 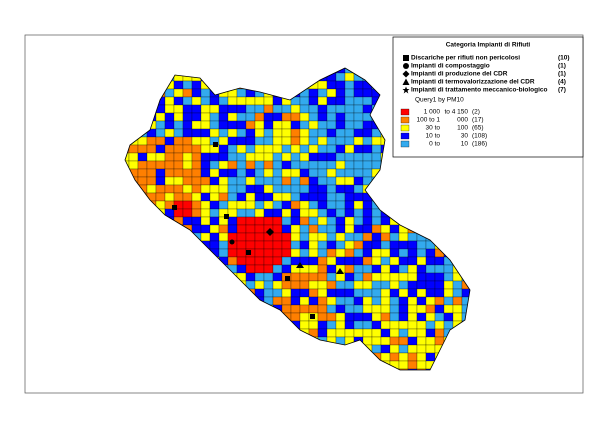 What do you see at coordinates (432, 112) in the screenshot?
I see `class-from: 1 000` at bounding box center [432, 112].